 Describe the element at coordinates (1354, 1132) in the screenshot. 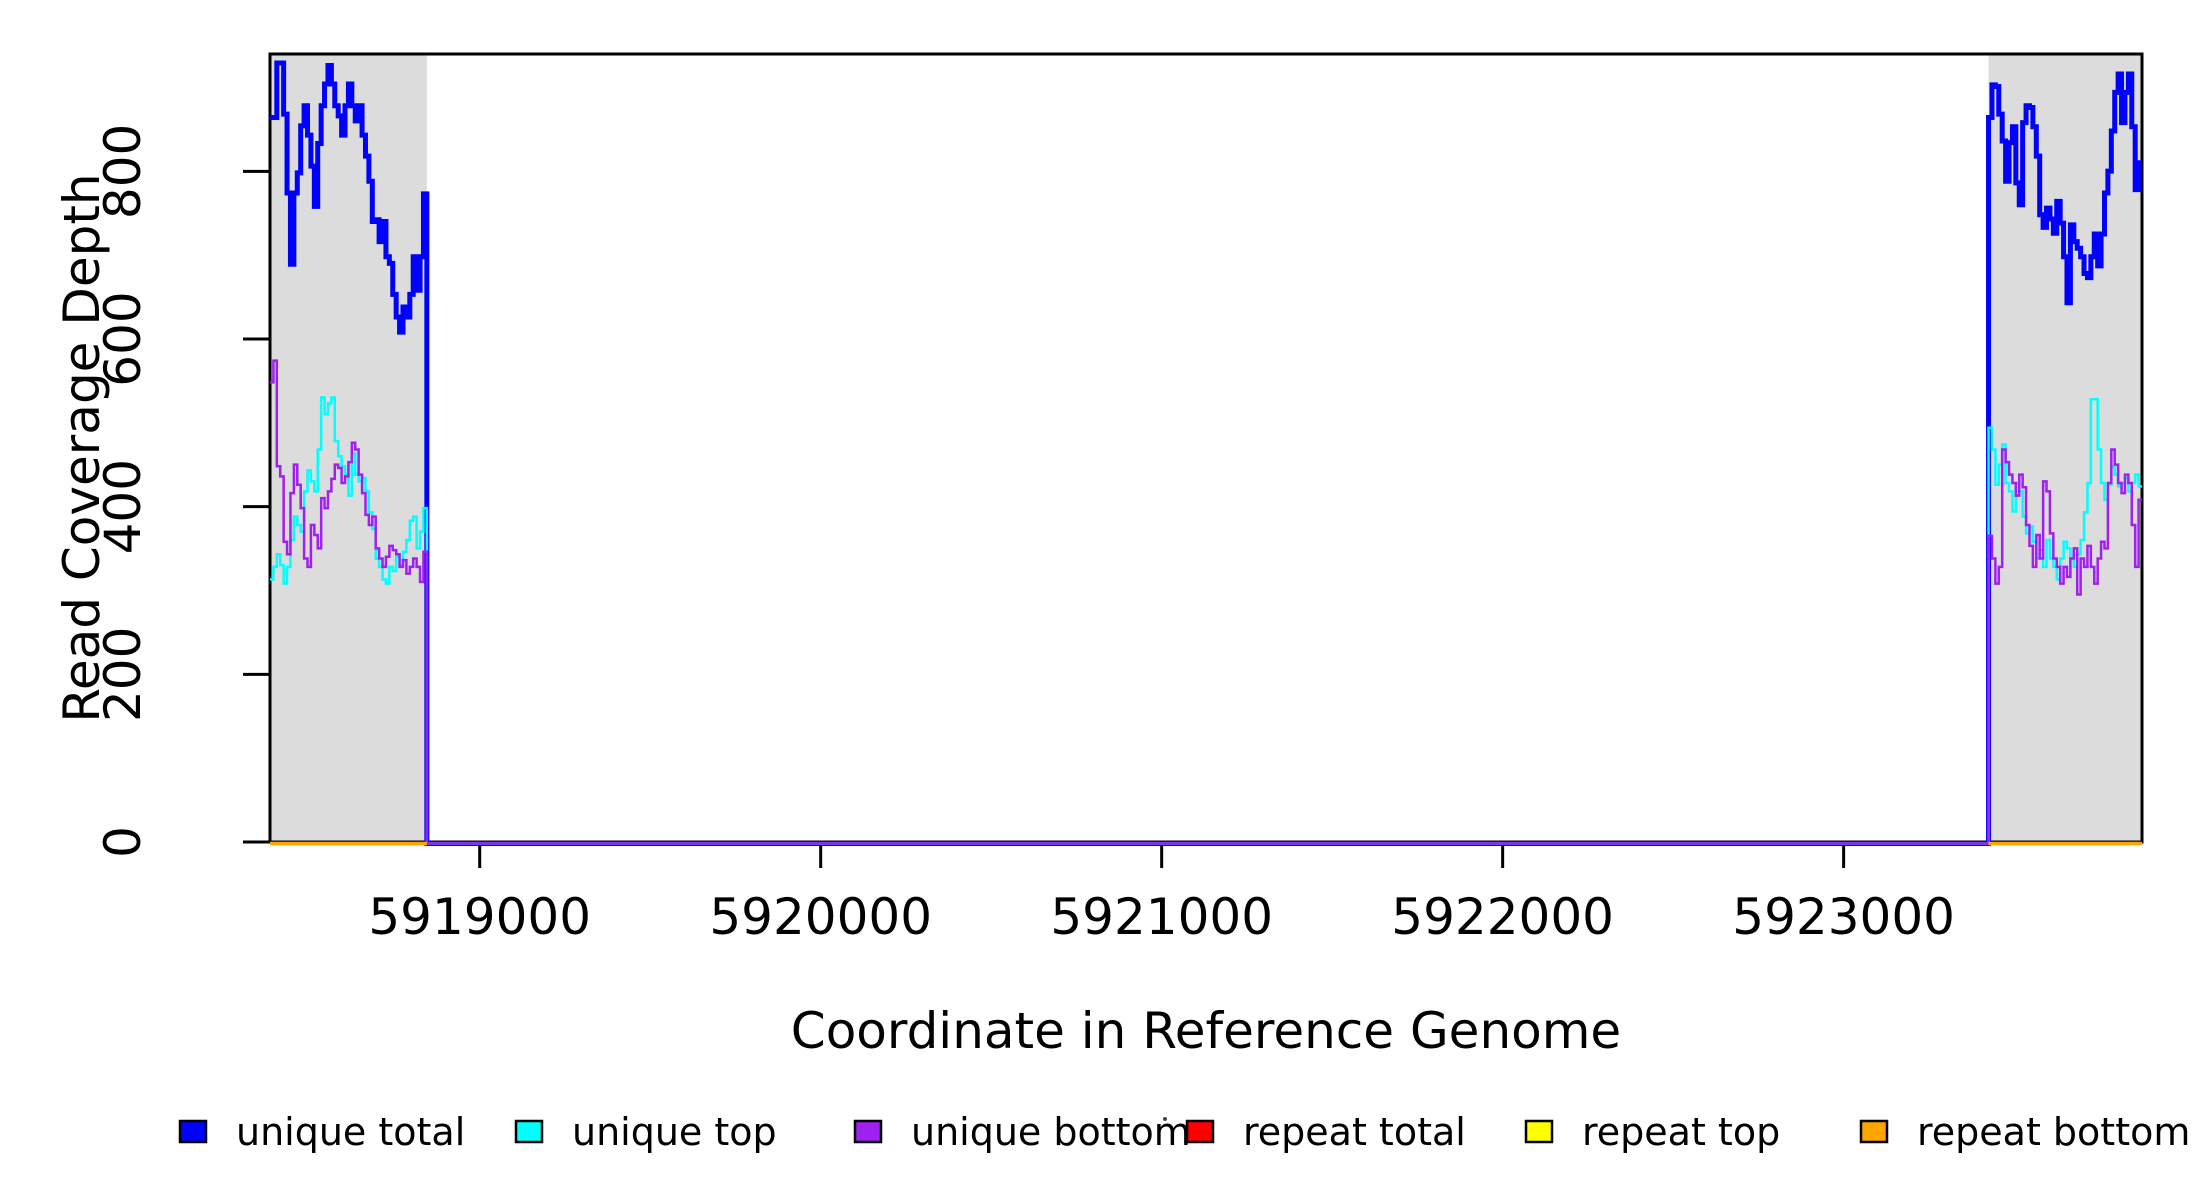

I see `legend-label-repeat-total: repeat total` at that location.